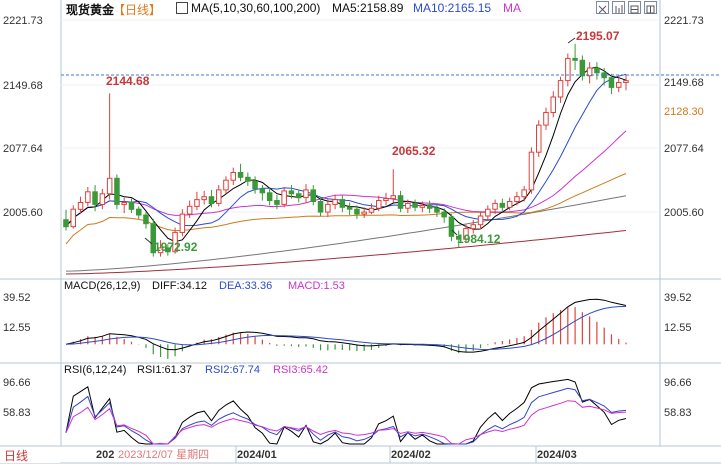 The width and height of the screenshot is (721, 464). I want to click on annotation-high: 2195.07, so click(598, 36).